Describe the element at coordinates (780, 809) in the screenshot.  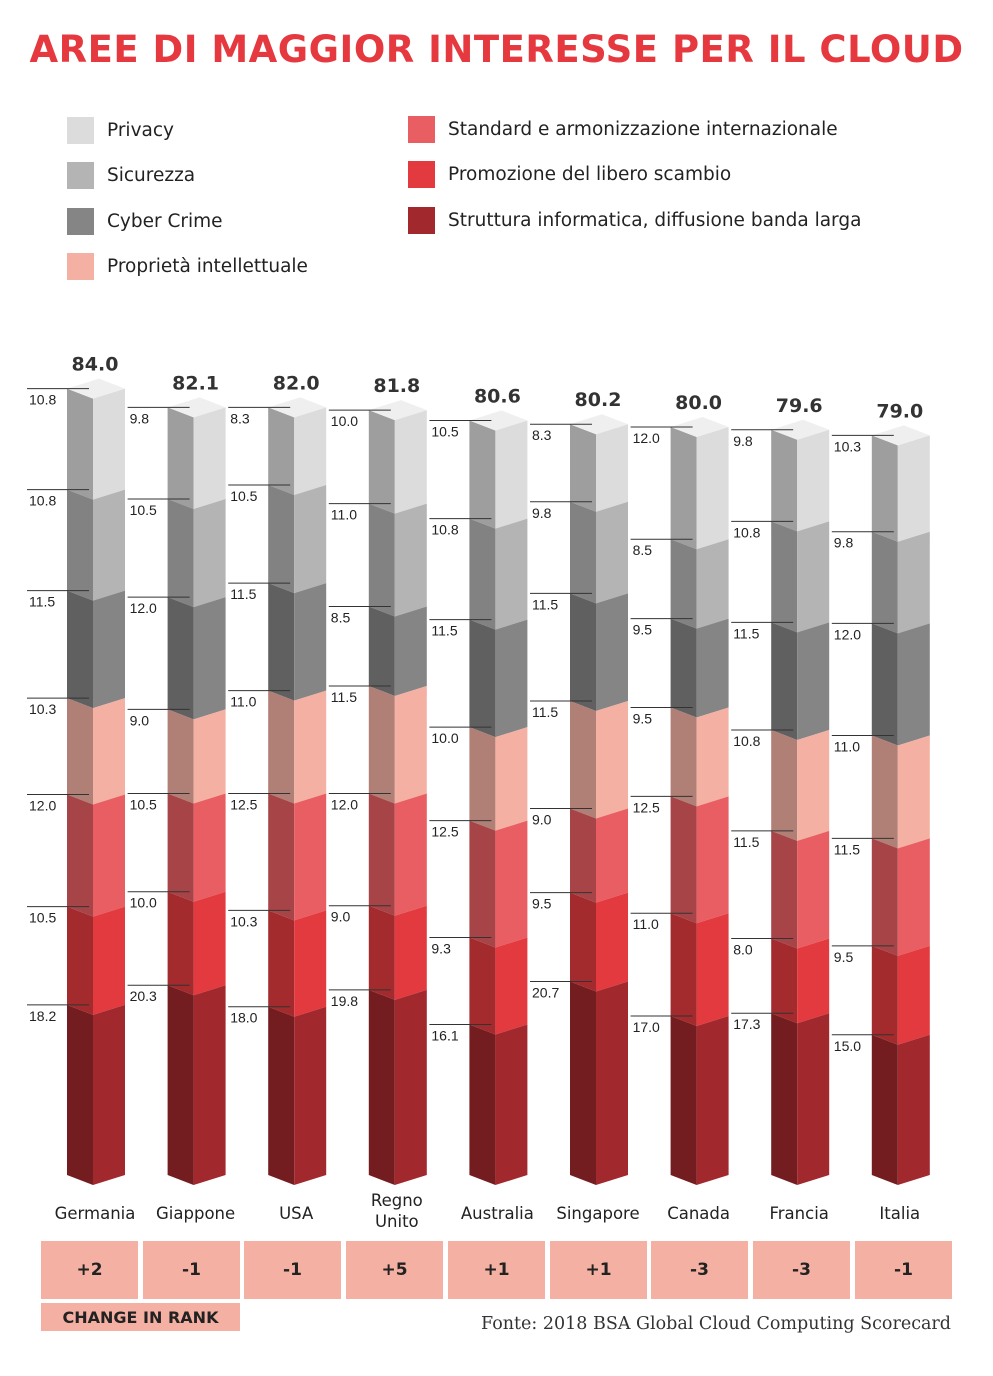
I see `bar-group: 9.8 10.8 11.5 10.8 11.5 8.0 17.3 79.6 Francia` at that location.